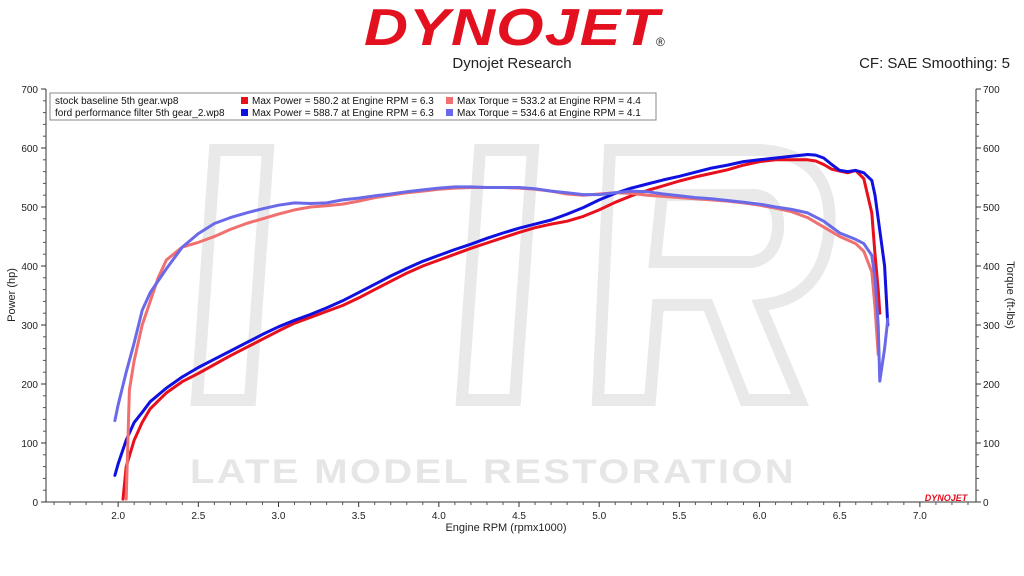 The width and height of the screenshot is (1024, 576). What do you see at coordinates (986, 503) in the screenshot?
I see `y-right-tick-label: 0` at bounding box center [986, 503].